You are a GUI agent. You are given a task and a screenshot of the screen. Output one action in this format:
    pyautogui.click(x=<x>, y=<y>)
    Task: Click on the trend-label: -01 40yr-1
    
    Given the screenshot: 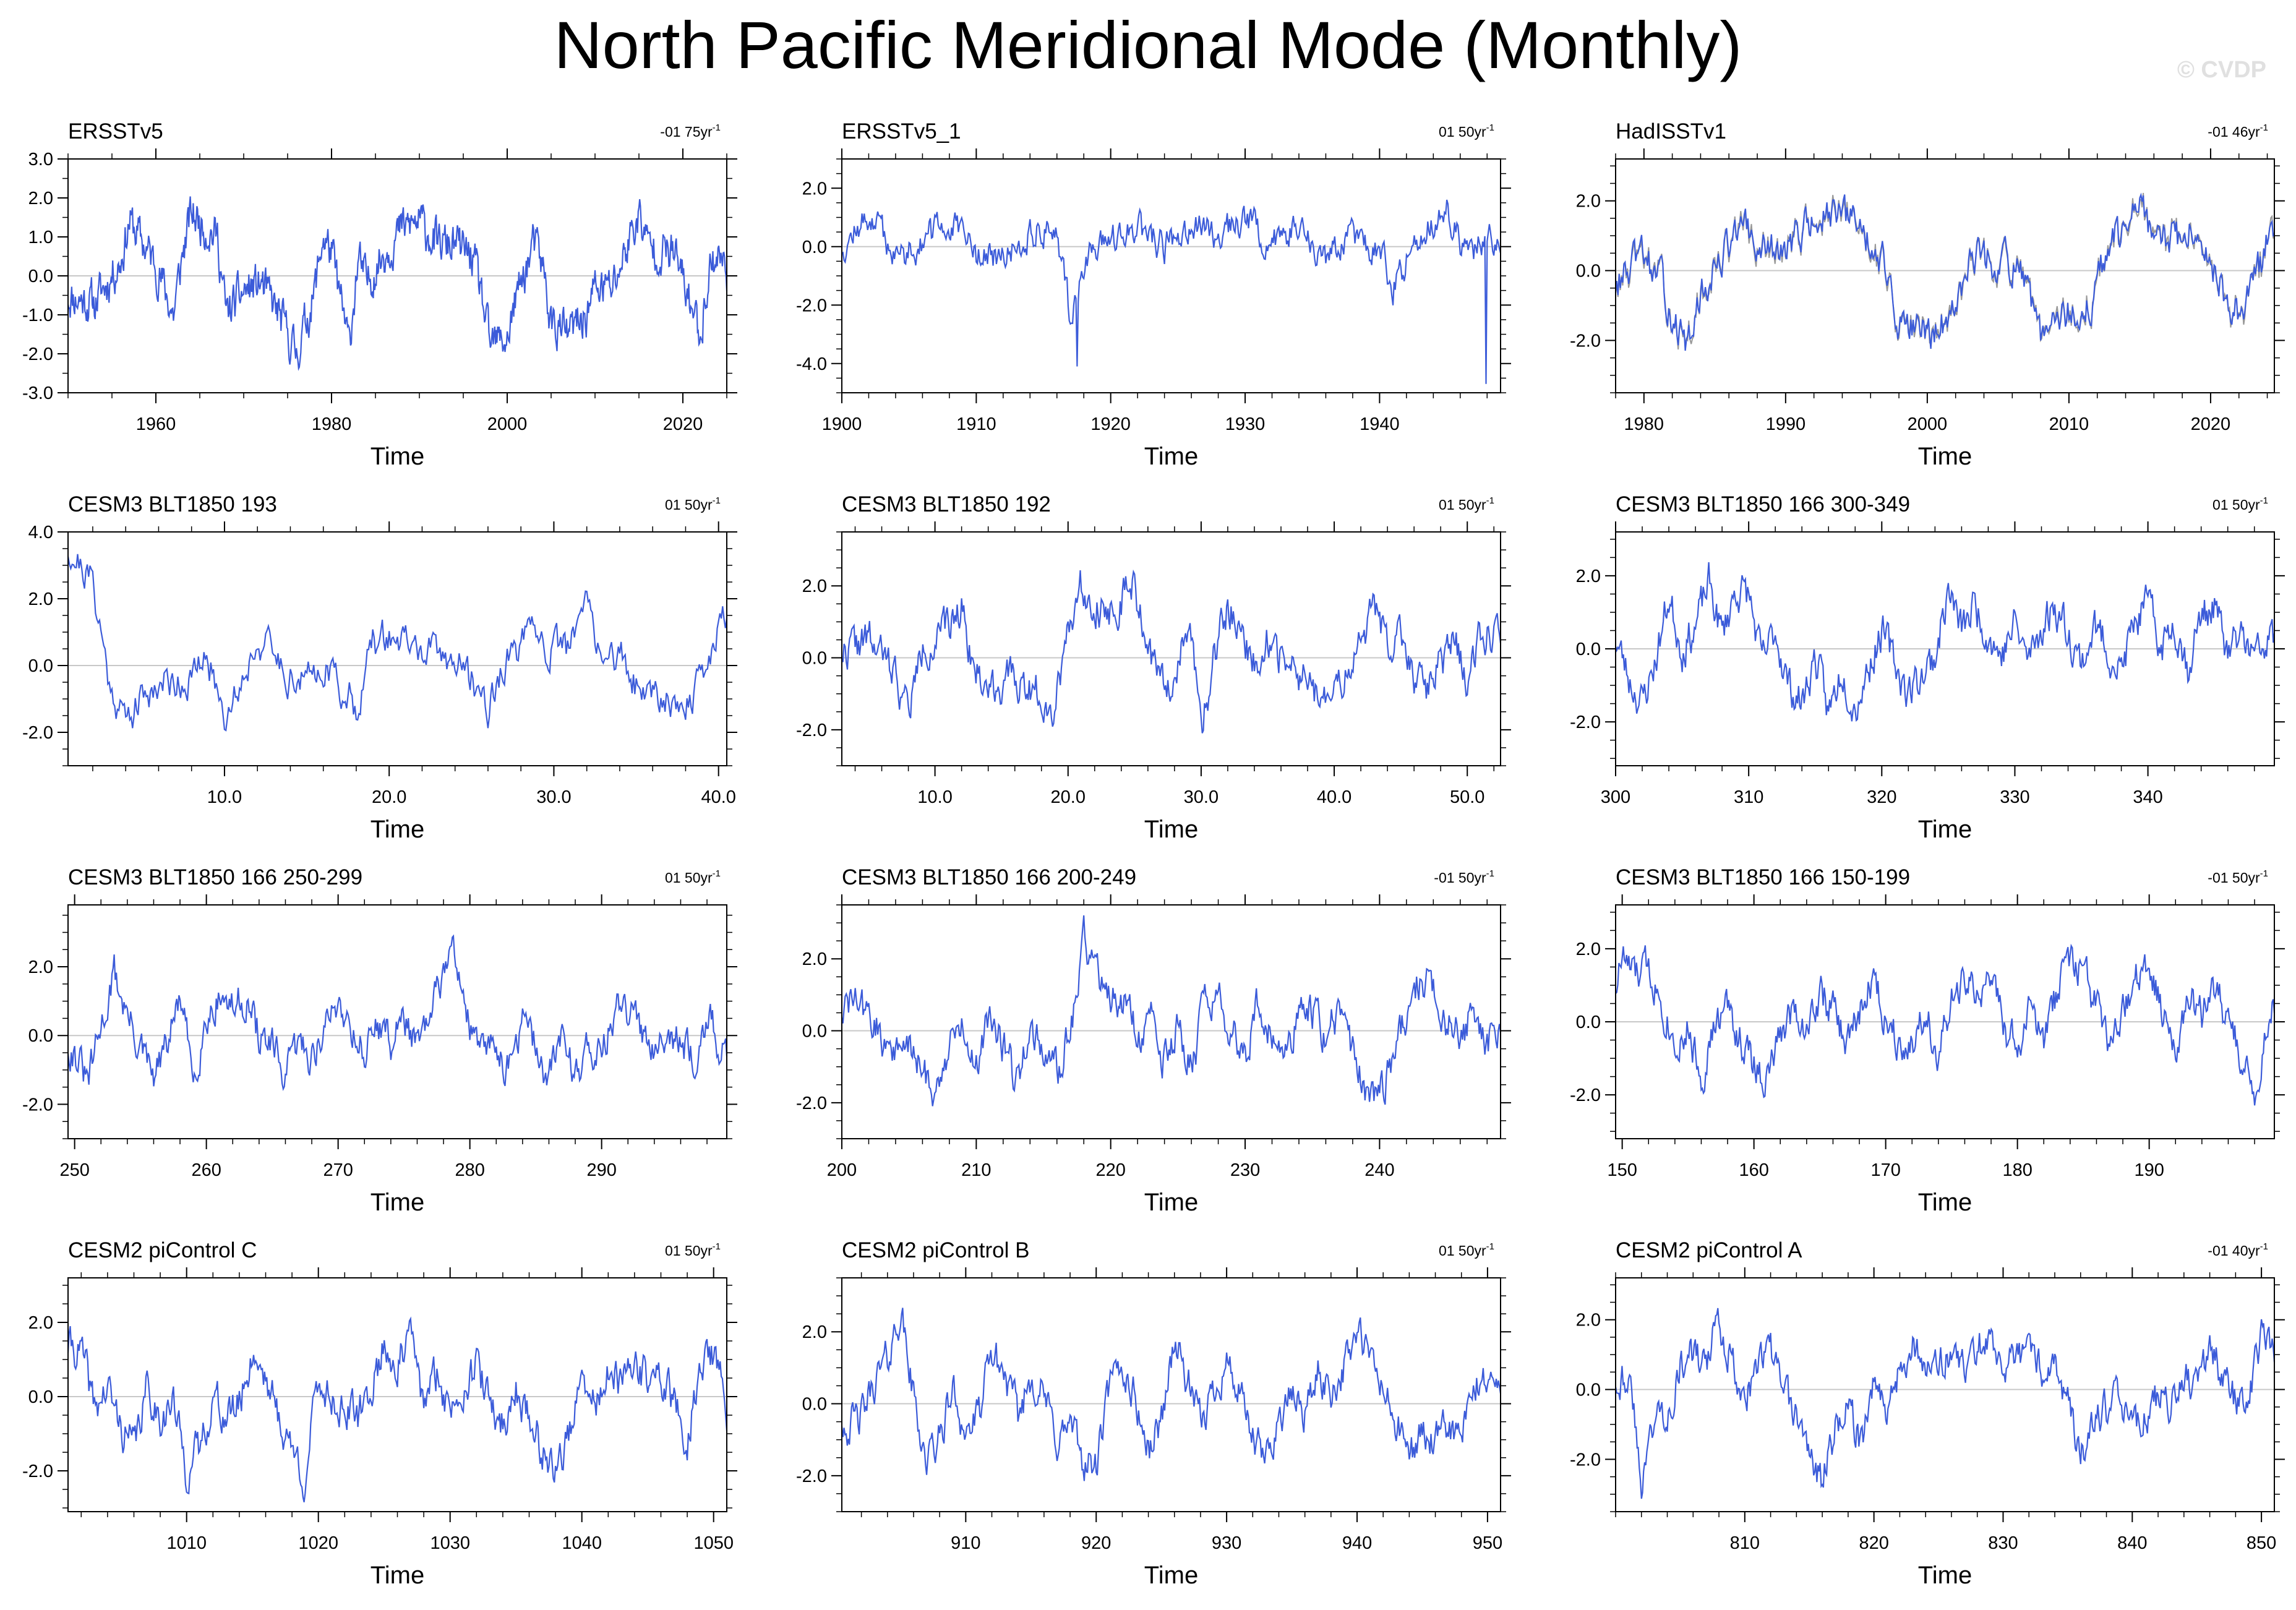 What is the action you would take?
    pyautogui.click(x=2238, y=1250)
    